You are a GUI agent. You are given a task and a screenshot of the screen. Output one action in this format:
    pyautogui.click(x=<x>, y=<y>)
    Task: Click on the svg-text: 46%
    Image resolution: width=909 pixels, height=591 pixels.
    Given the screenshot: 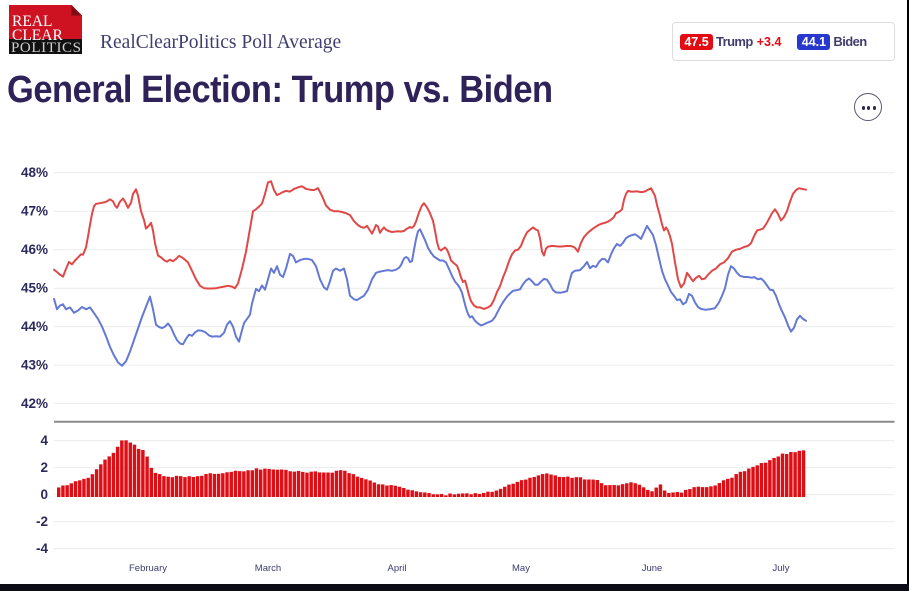 What is the action you would take?
    pyautogui.click(x=34, y=249)
    